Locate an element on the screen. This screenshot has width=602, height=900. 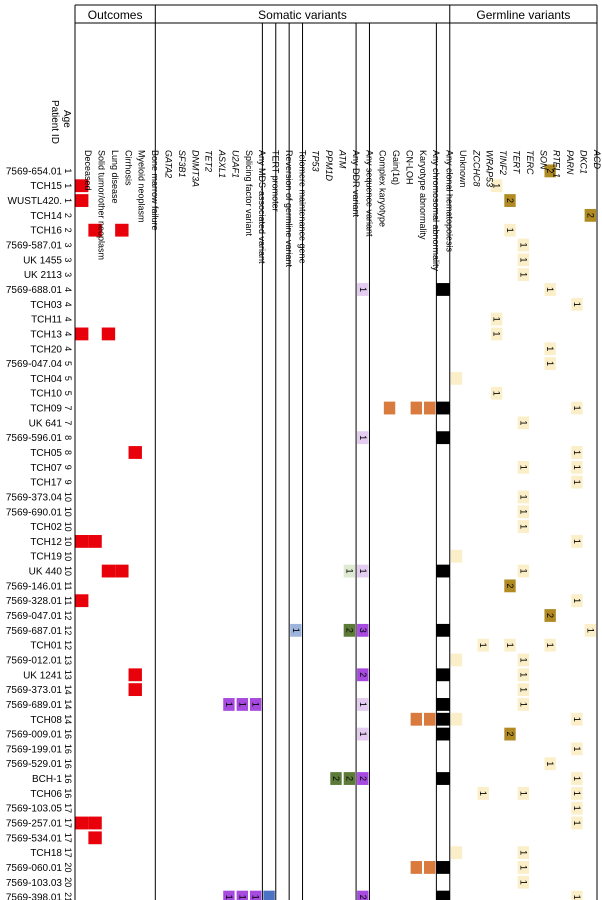
cell-r38-clonal is located at coordinates (443, 734).